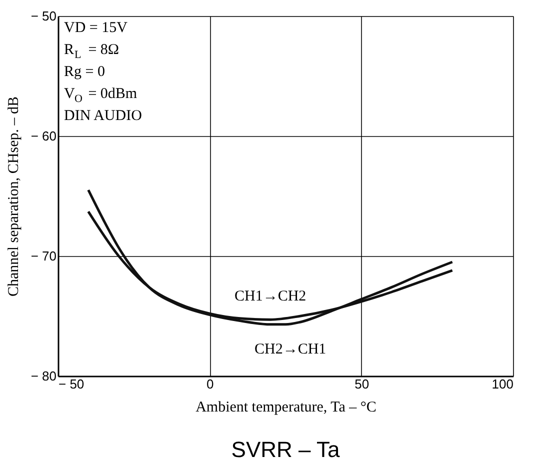  I want to click on x-tick-label: − 50, so click(71, 384).